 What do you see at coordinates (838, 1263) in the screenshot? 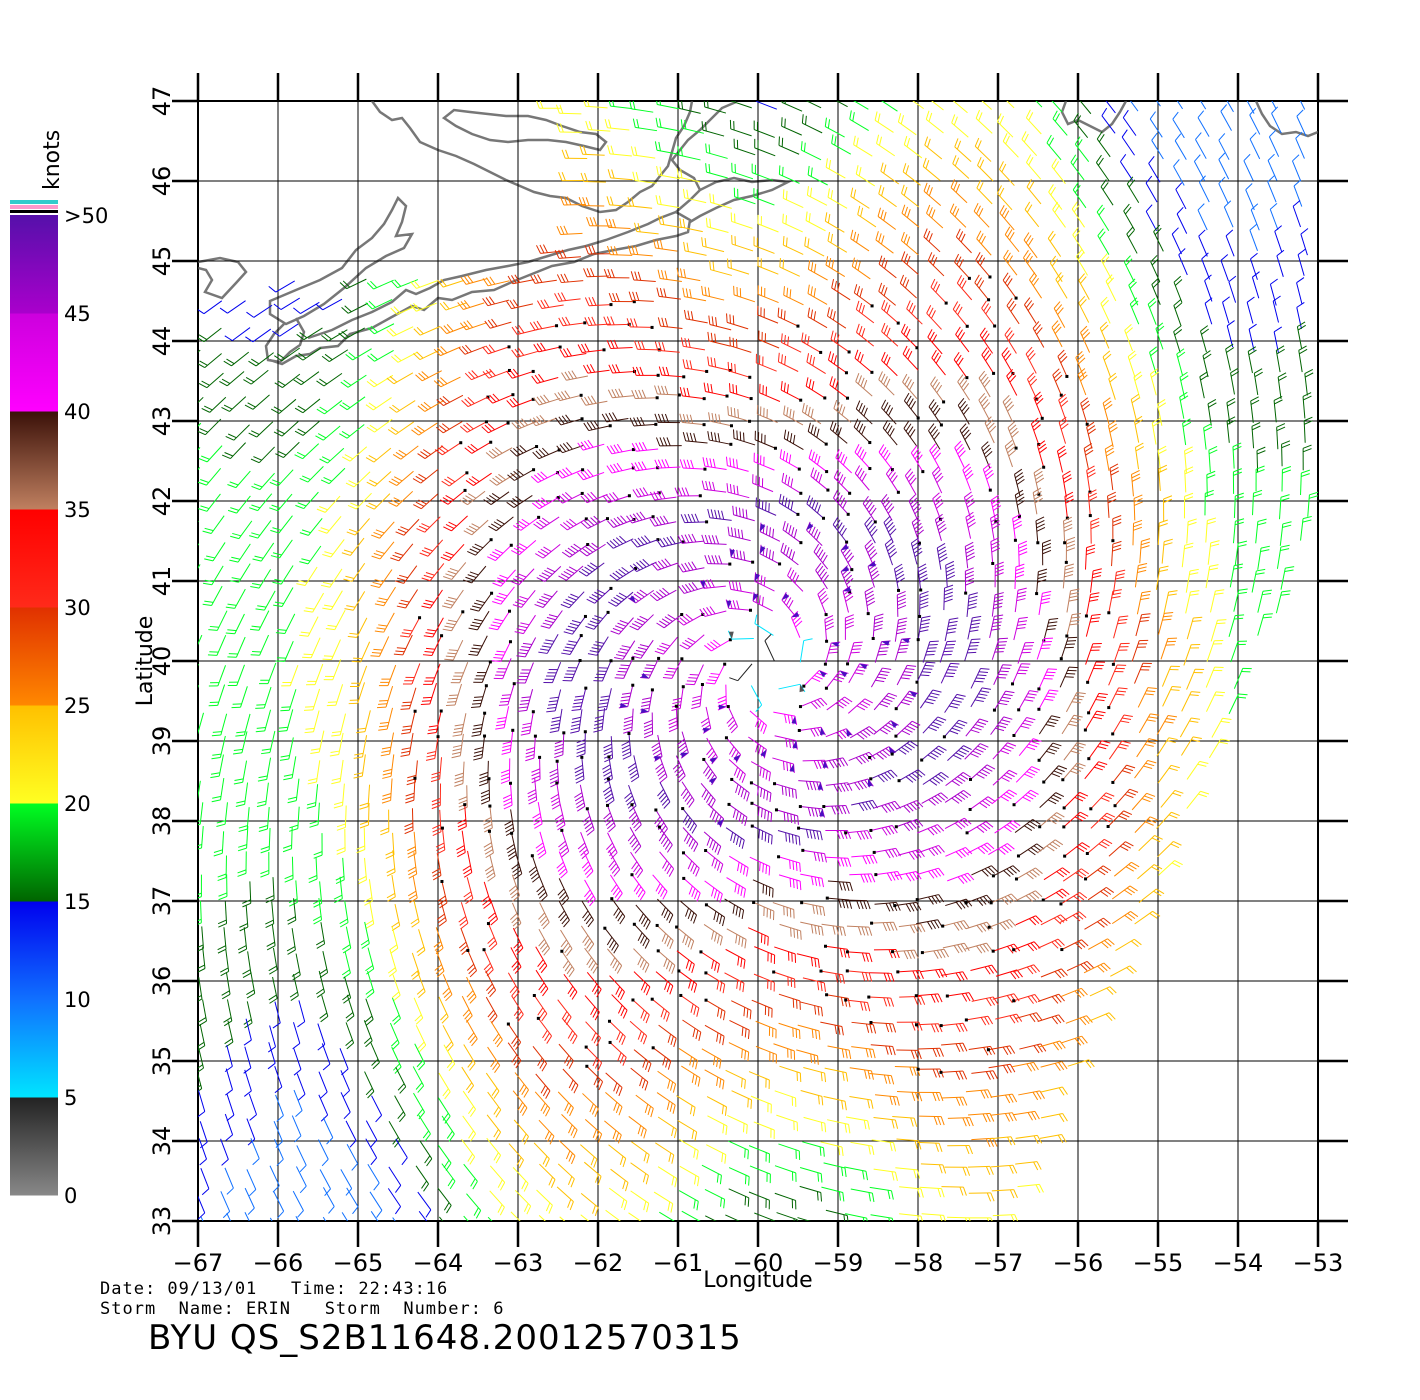
I see `lon-tick-label: −59` at bounding box center [838, 1263].